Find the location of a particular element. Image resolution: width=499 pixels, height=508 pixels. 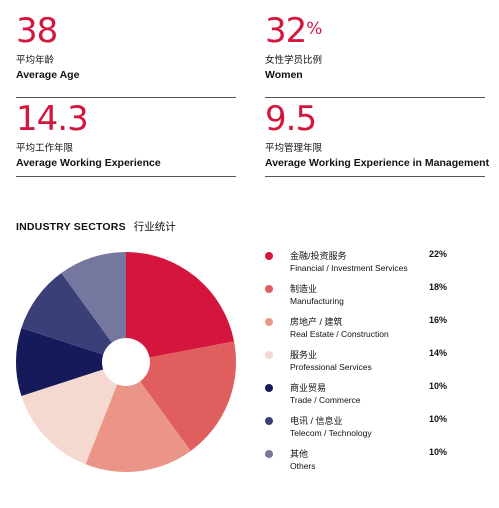

stat-working-experience: 14.3 平均工作年限 Average Working Experience is located at coordinates (126, 138).